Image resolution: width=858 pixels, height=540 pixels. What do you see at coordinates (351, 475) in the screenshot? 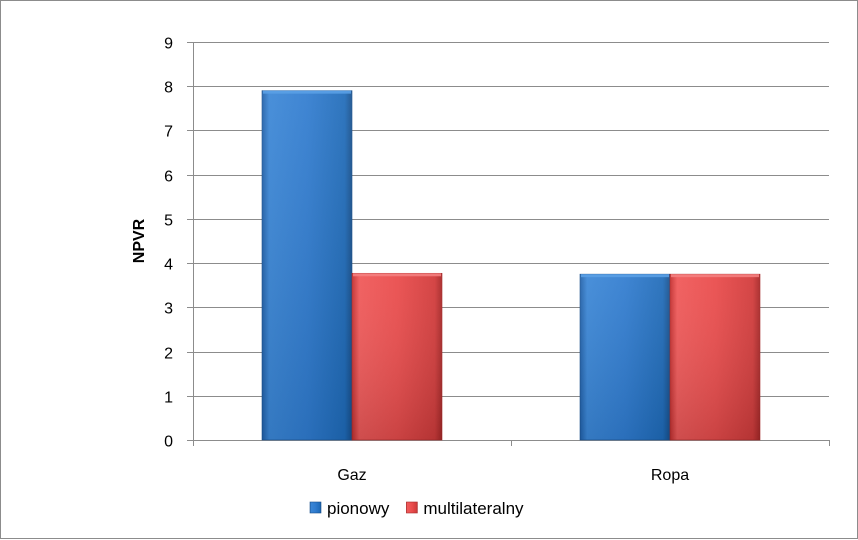
I see `x-tick-label: Gaz` at bounding box center [351, 475].